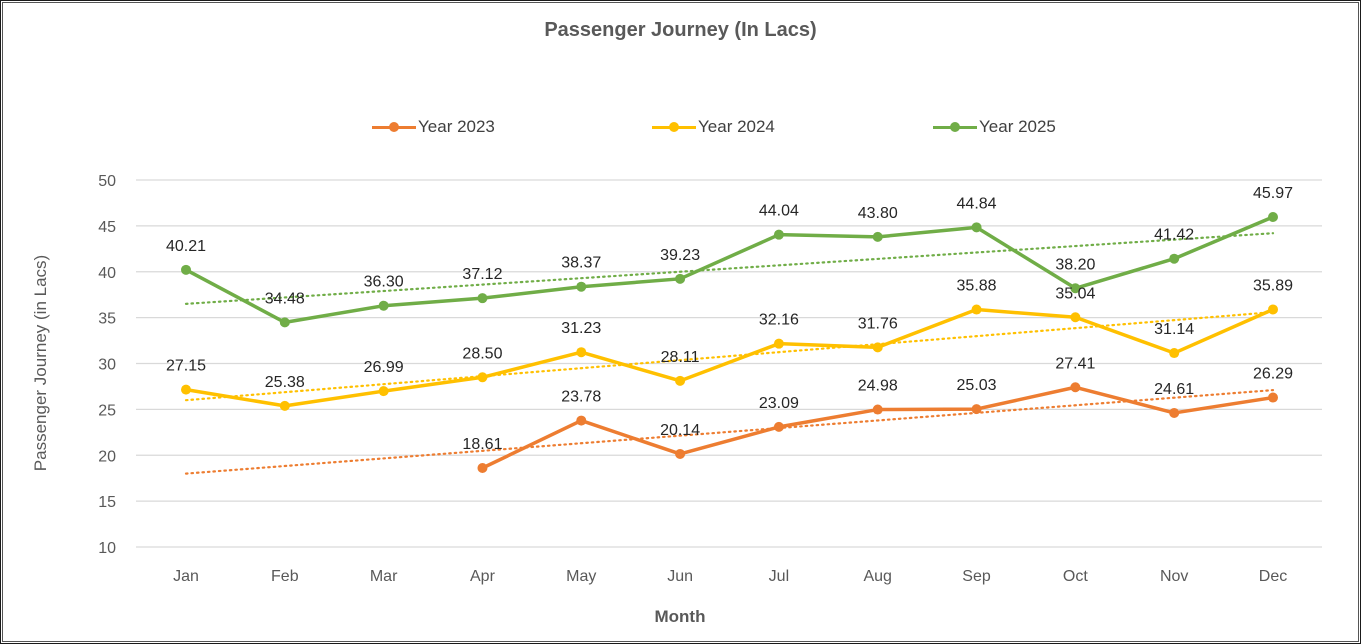 Image resolution: width=1361 pixels, height=644 pixels. I want to click on data-label: 28.50, so click(482, 353).